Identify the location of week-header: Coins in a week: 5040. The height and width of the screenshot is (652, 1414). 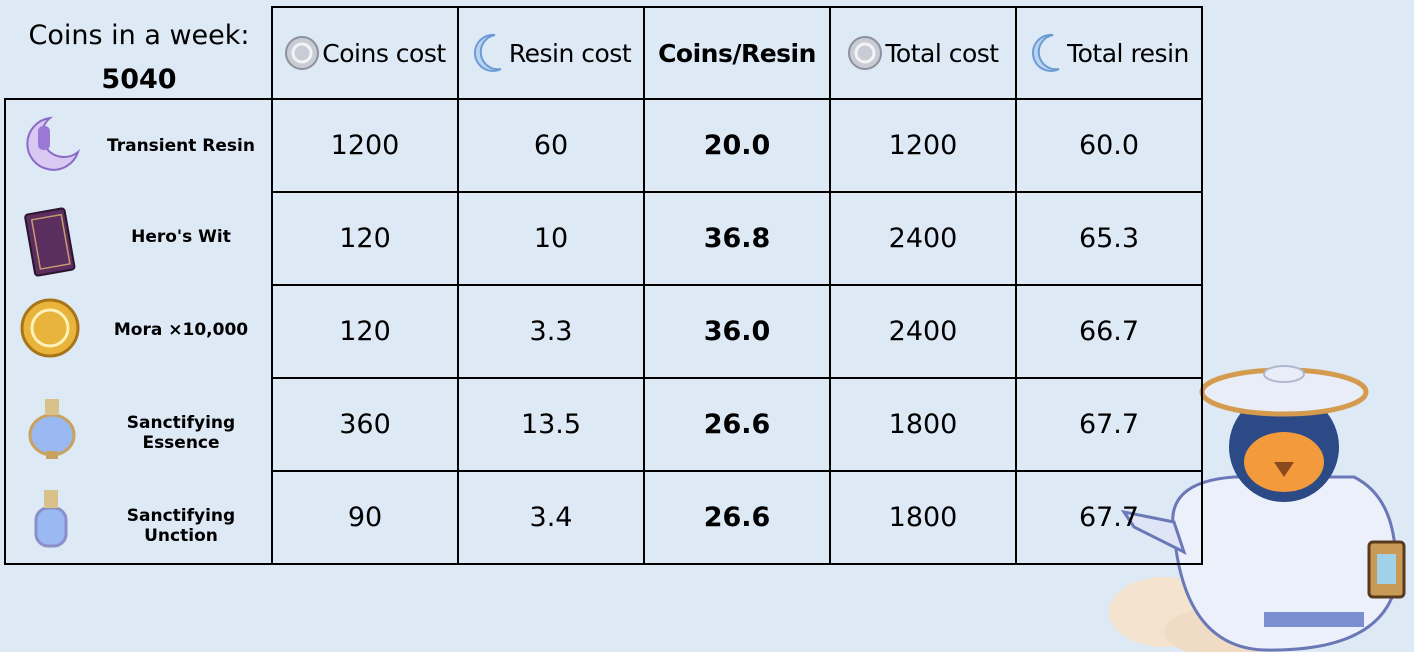
(139, 50).